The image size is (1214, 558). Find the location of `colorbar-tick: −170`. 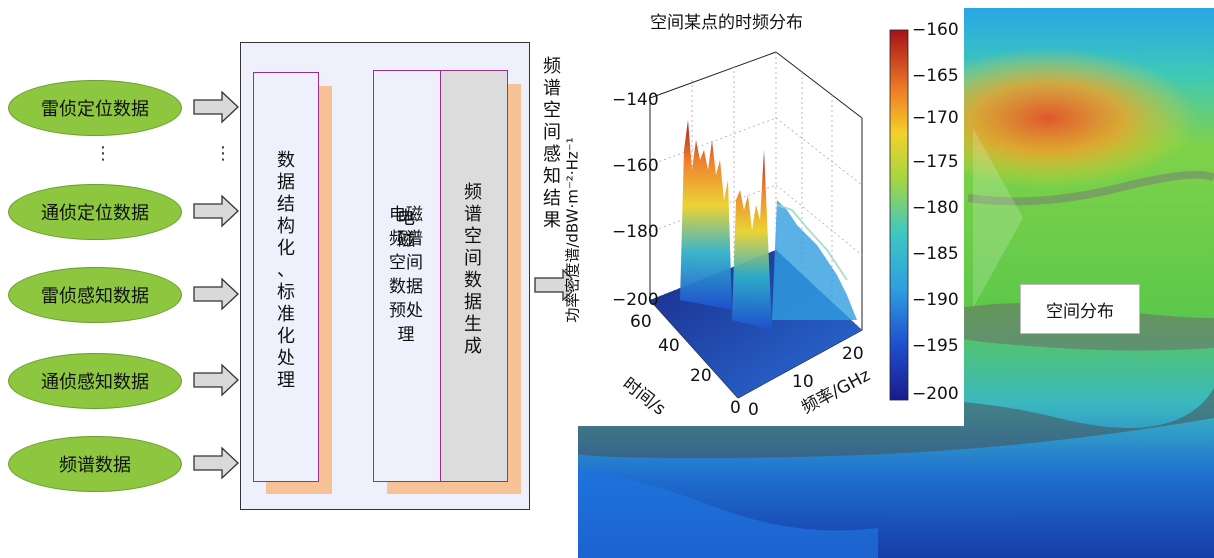

colorbar-tick: −170 is located at coordinates (935, 118).